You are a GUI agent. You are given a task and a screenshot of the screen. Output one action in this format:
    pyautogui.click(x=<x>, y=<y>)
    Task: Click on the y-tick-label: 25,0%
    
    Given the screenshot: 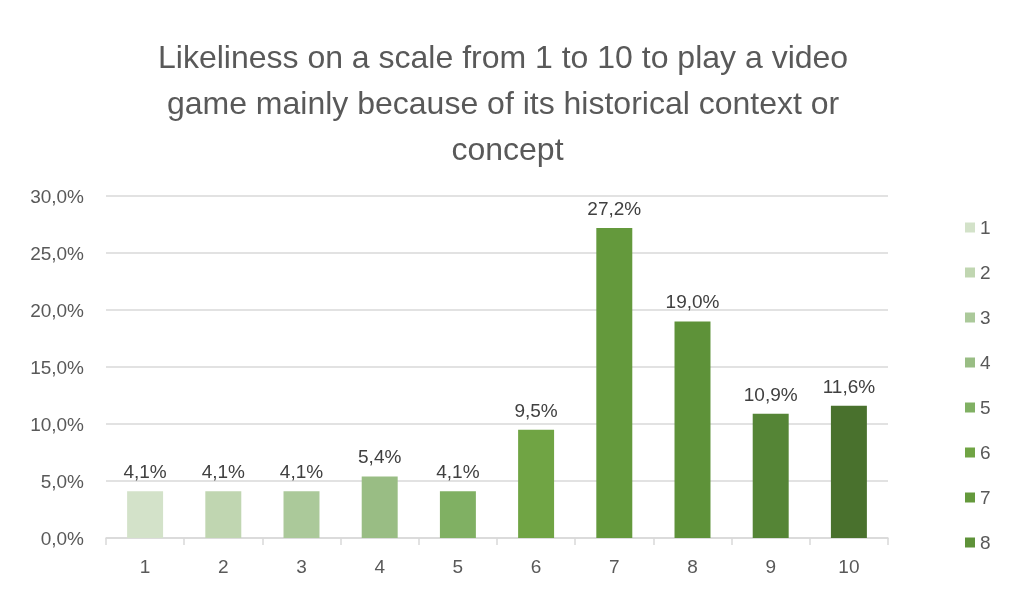 What is the action you would take?
    pyautogui.click(x=57, y=253)
    